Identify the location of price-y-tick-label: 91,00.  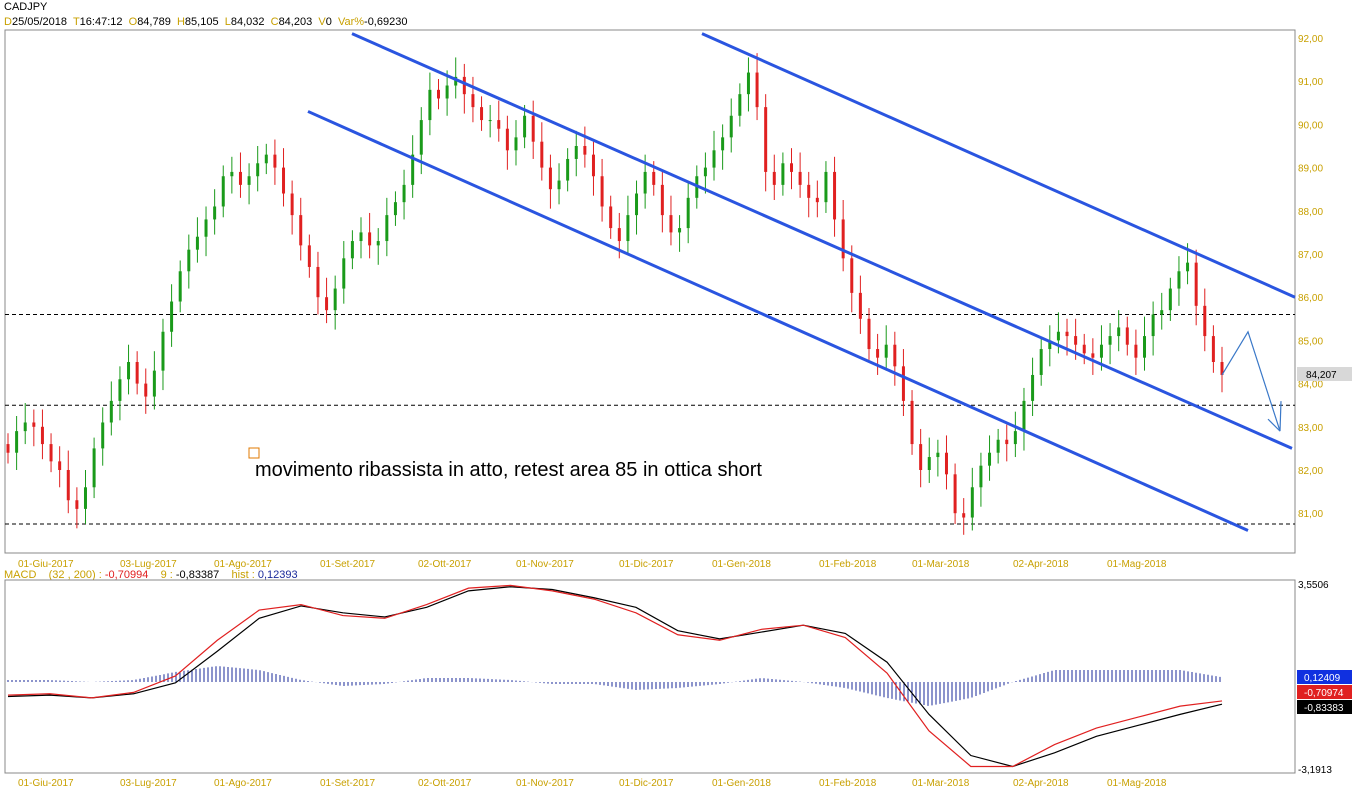
(1310, 82).